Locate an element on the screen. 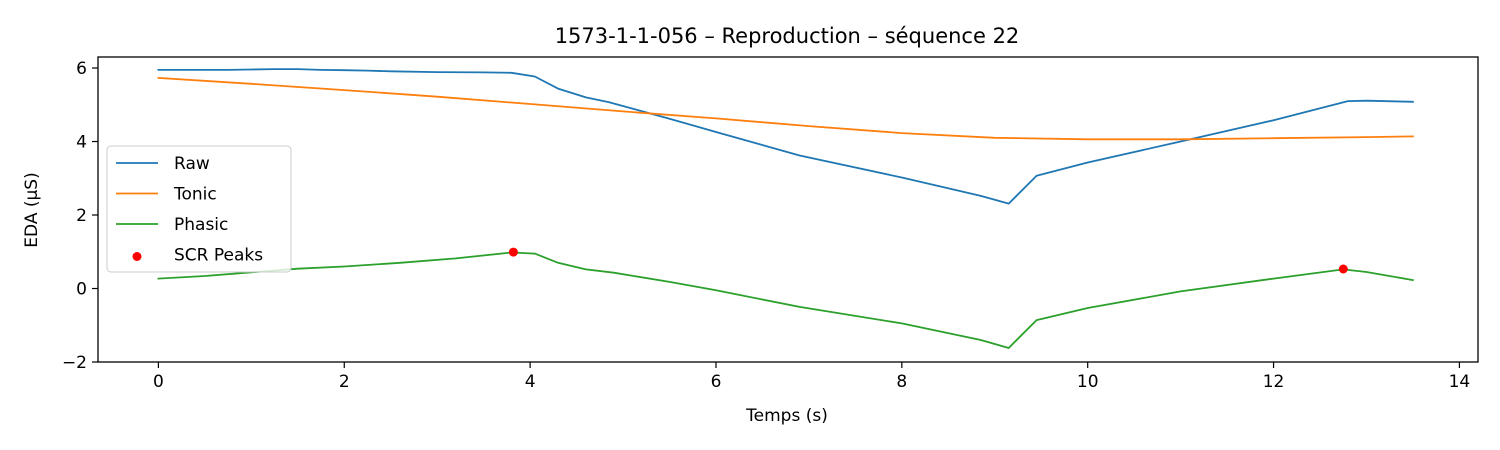 This screenshot has height=450, width=1500. legend-swatch-scr-peaks is located at coordinates (137, 256).